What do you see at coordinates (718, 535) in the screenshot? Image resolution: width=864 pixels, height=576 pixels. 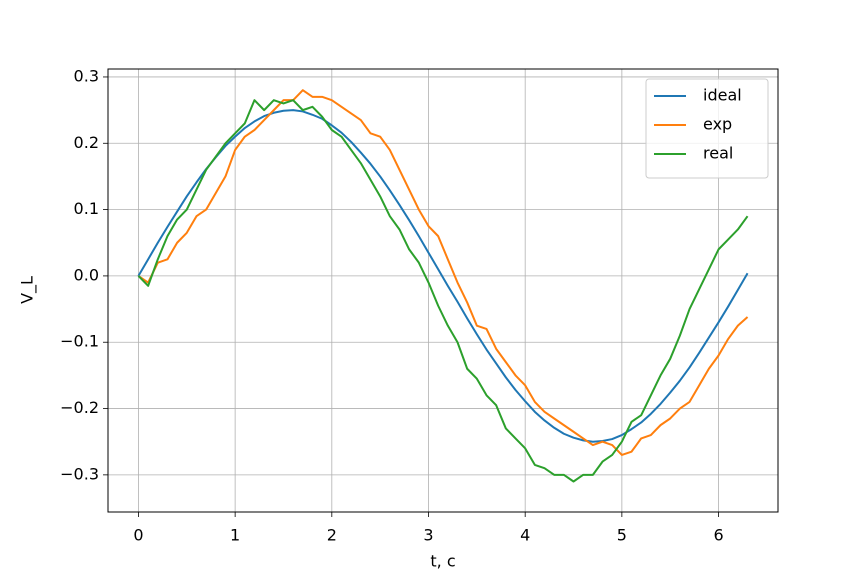 I see `x-tick-label: 6` at bounding box center [718, 535].